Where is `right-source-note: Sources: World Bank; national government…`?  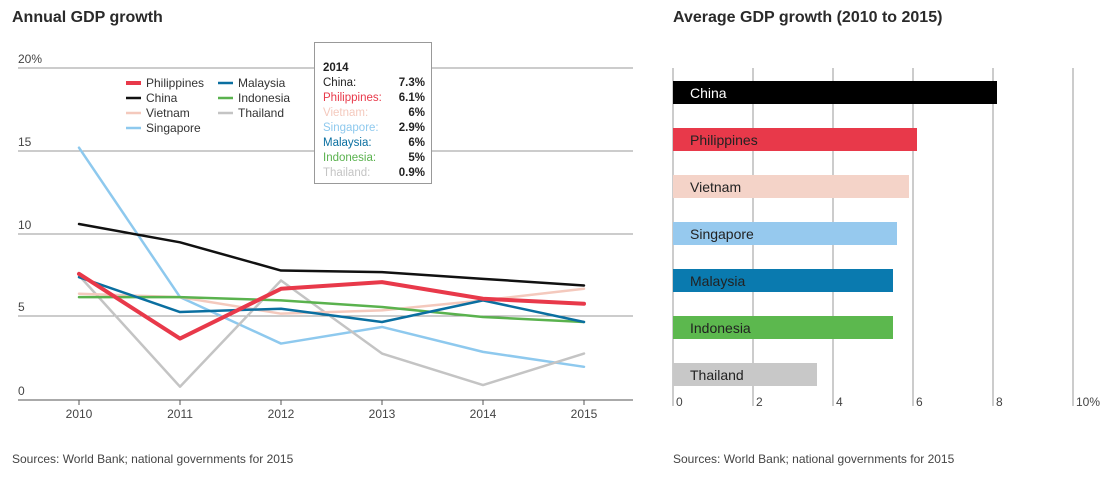
right-source-note: Sources: World Bank; national government… is located at coordinates (814, 459).